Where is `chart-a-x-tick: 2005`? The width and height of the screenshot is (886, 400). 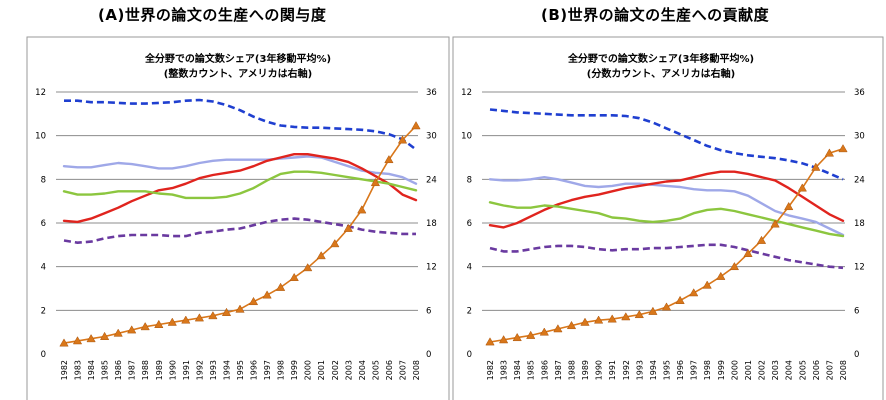 chart-a-x-tick: 2005 is located at coordinates (375, 370).